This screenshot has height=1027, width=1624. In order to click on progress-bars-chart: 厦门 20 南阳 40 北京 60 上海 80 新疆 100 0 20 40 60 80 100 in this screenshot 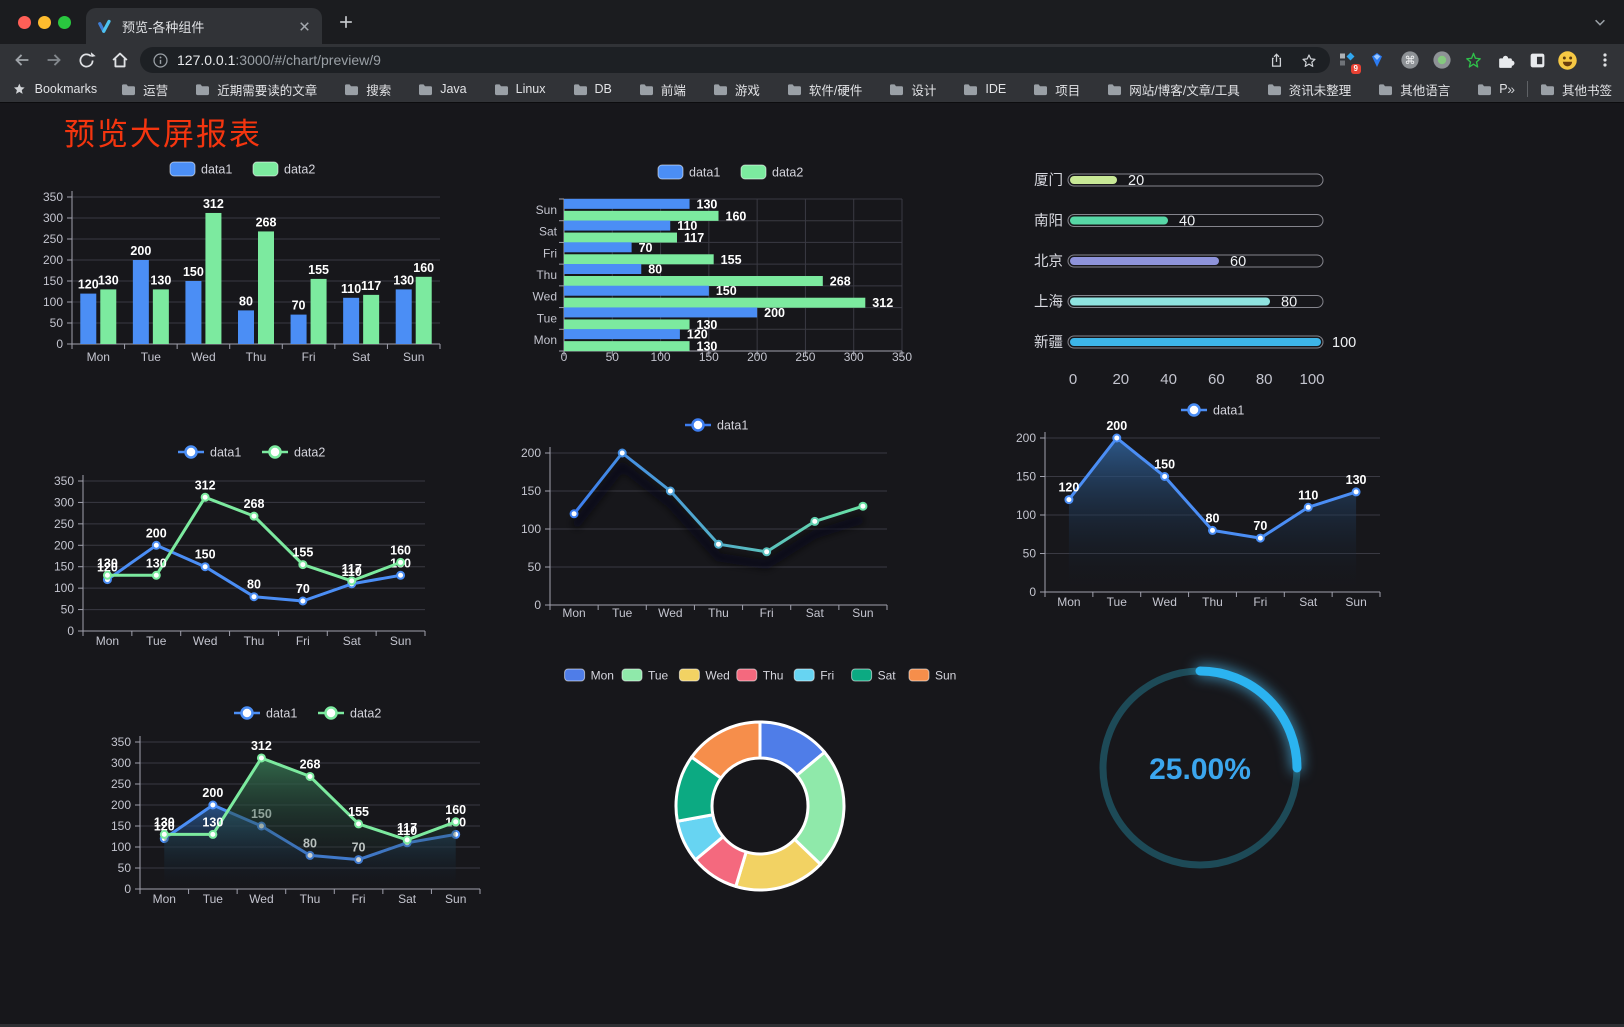, I will do `click(1197, 272)`.